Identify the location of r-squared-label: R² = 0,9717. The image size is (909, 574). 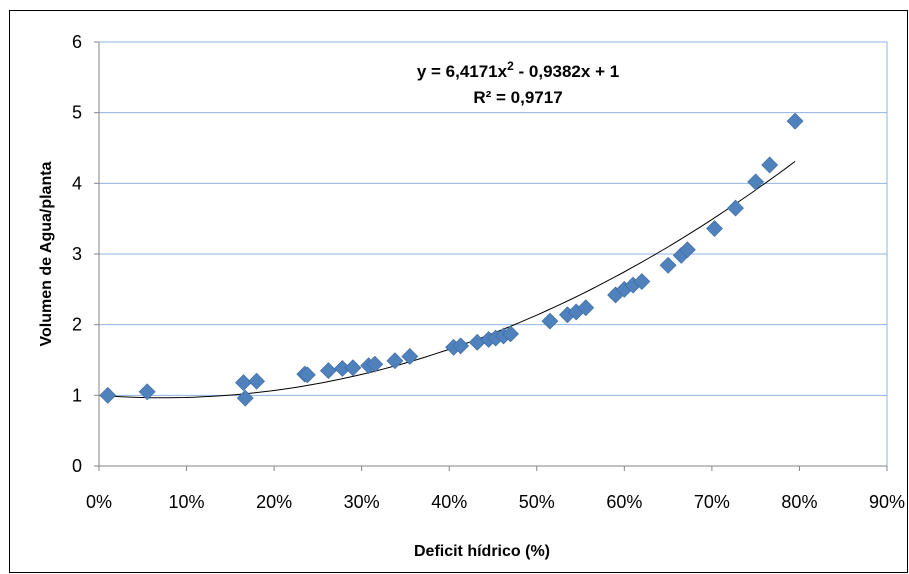
(517, 97).